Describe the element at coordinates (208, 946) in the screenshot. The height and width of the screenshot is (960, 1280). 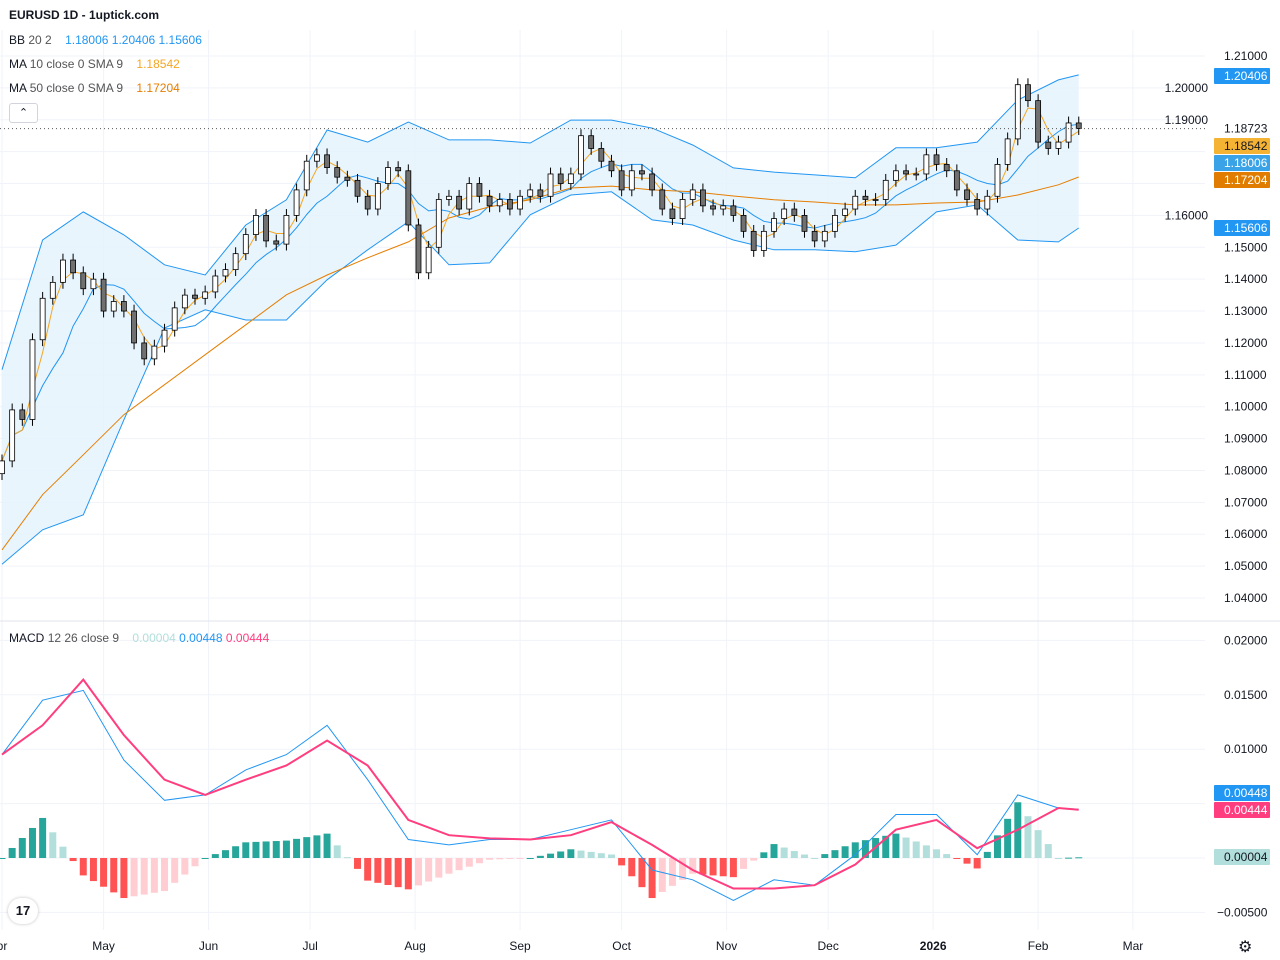
I see `time-axis-label: Jun` at that location.